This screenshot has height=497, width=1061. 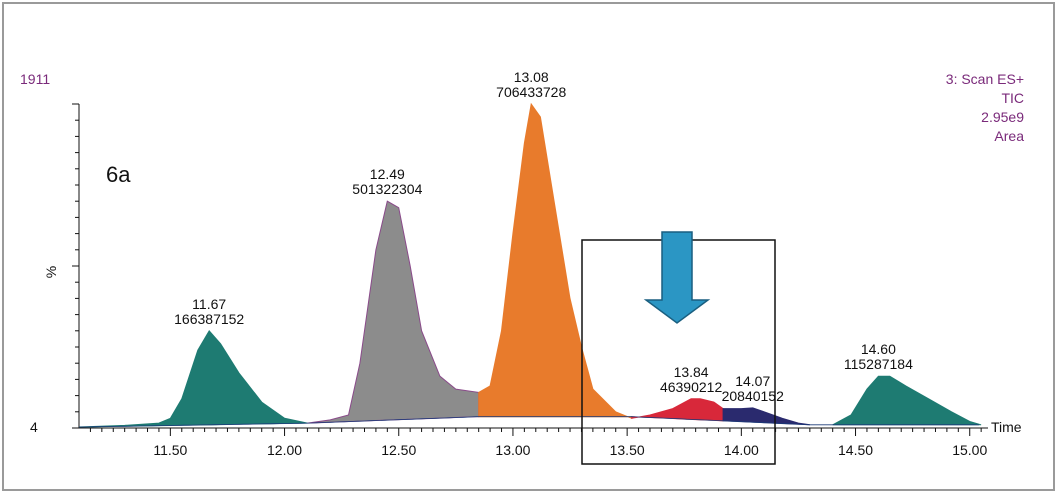 What do you see at coordinates (753, 396) in the screenshot?
I see `peak-14-07-area-label: 20840152` at bounding box center [753, 396].